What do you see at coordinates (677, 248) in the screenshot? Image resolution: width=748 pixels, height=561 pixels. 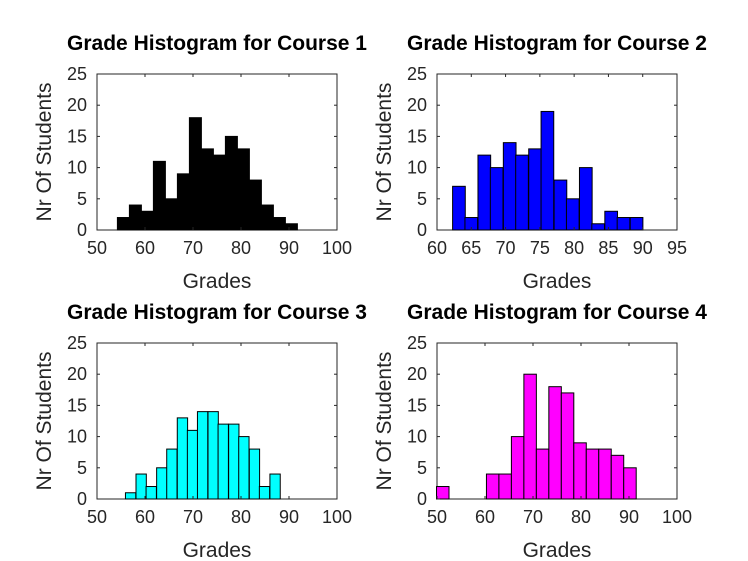 I see `x-tick-label: 95` at bounding box center [677, 248].